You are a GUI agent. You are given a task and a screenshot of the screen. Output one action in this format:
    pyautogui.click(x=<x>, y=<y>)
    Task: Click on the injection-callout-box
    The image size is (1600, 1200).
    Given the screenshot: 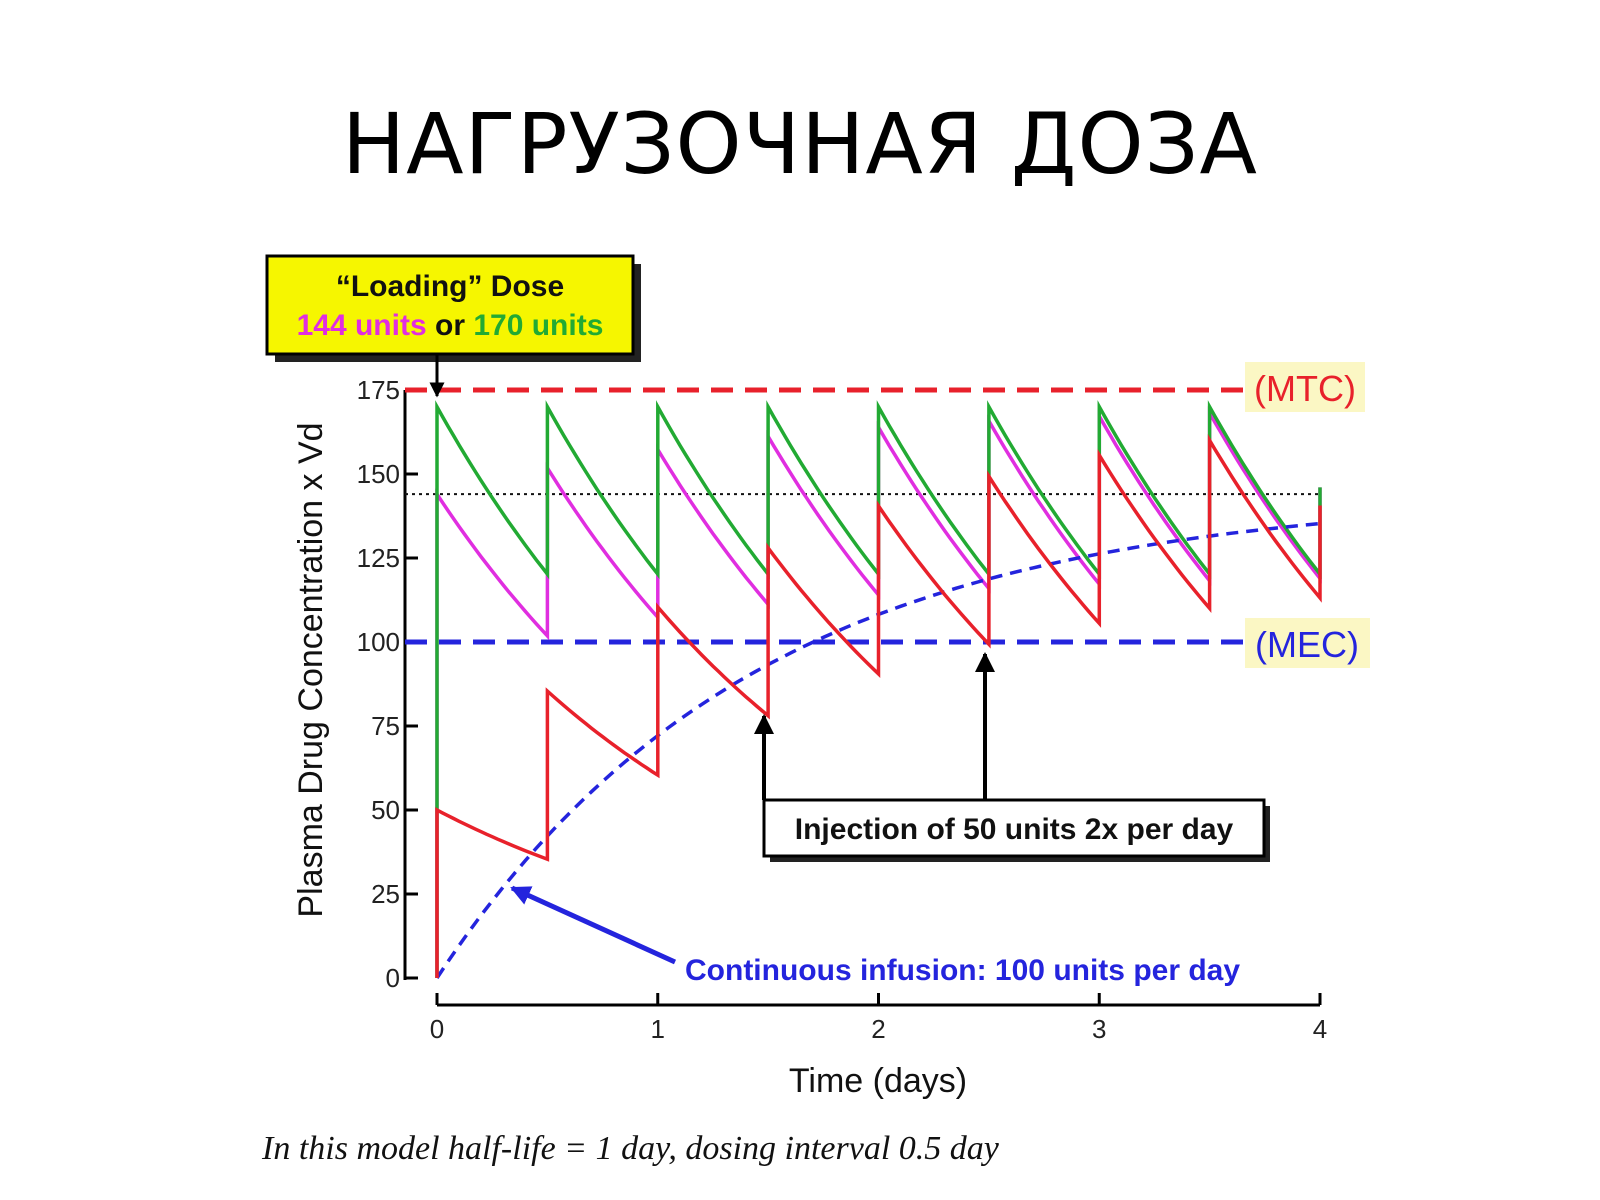 What is the action you would take?
    pyautogui.click(x=1014, y=828)
    